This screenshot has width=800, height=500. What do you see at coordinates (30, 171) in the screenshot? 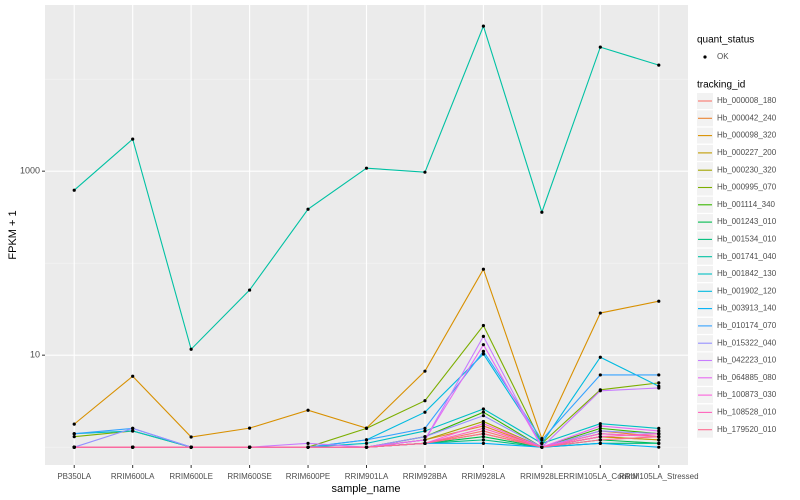
I see `y-tick-label: 1000` at bounding box center [30, 171].